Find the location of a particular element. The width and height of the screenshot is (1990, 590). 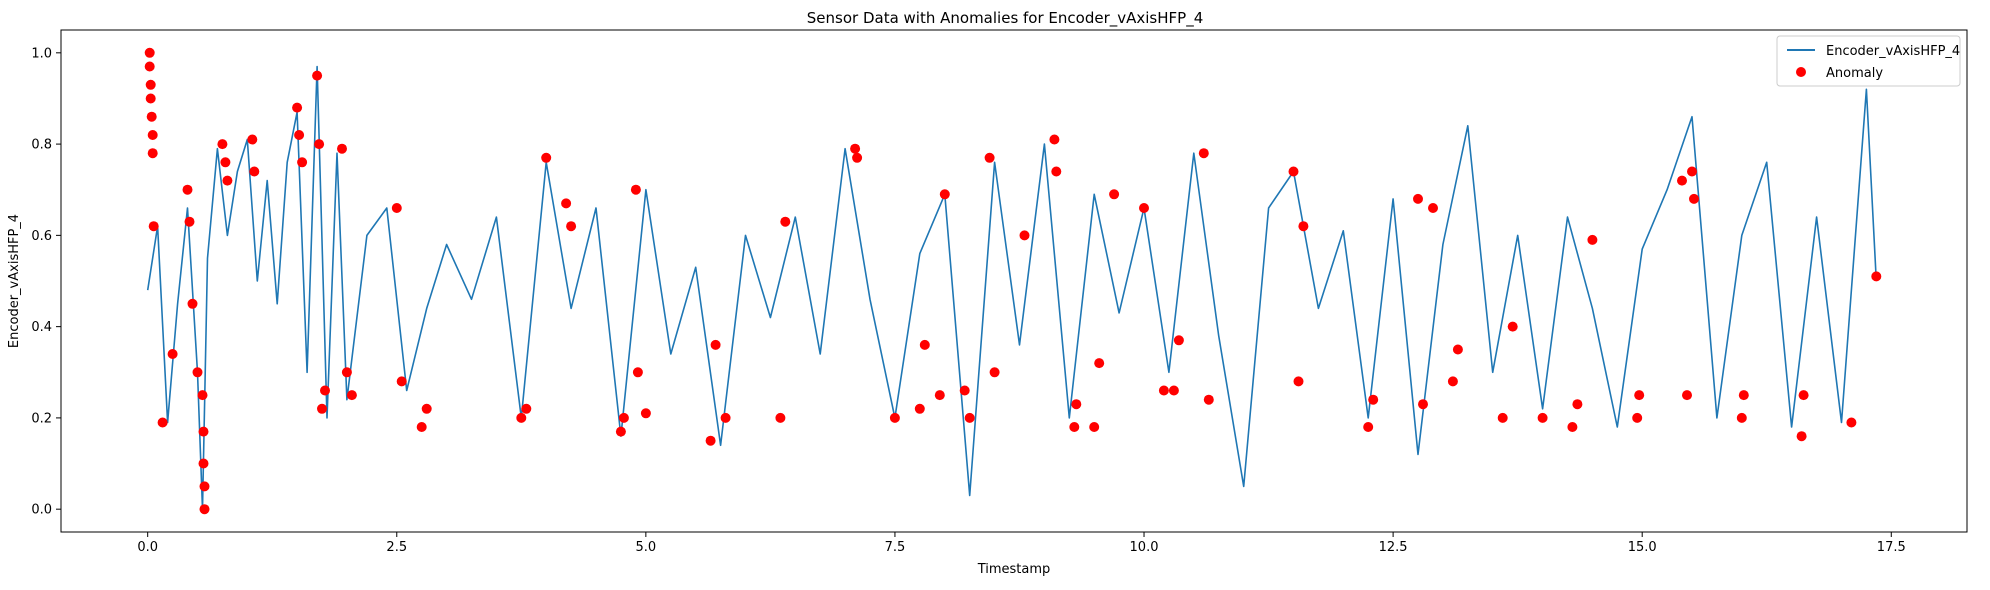

x-tick-label: 12.5 is located at coordinates (1393, 547).